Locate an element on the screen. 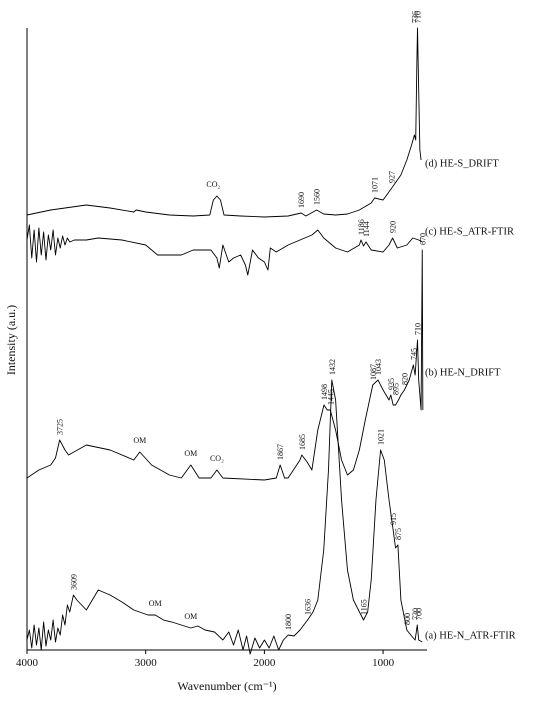  peak-label: 820 is located at coordinates (404, 379).